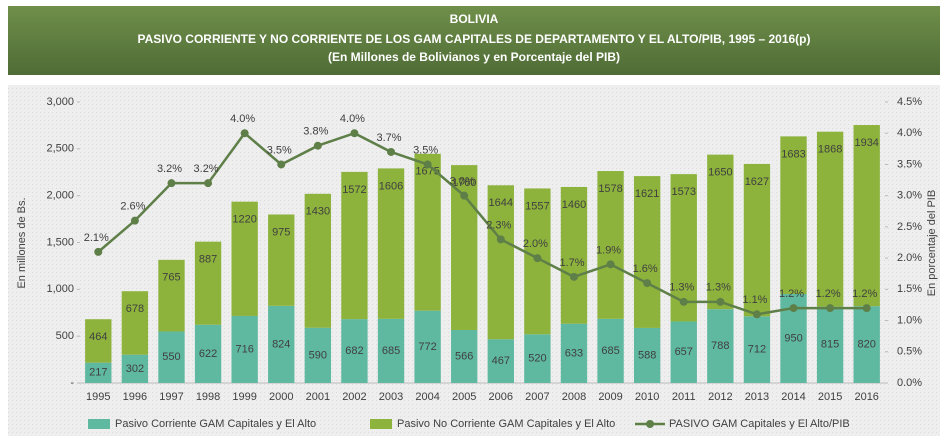 The height and width of the screenshot is (436, 947). I want to click on x-tick-label: 2015, so click(830, 397).